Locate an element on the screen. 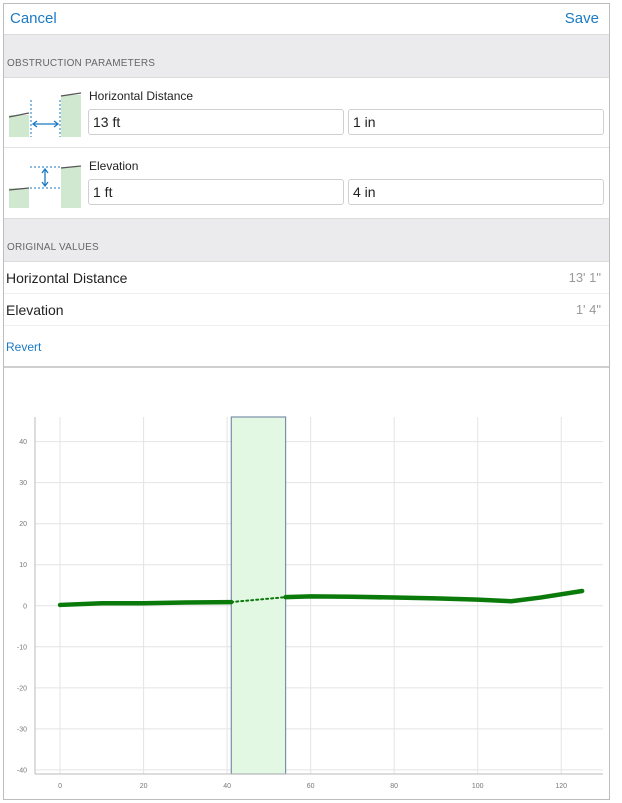 The image size is (622, 803). original-elevation-label: Elevation is located at coordinates (35, 310).